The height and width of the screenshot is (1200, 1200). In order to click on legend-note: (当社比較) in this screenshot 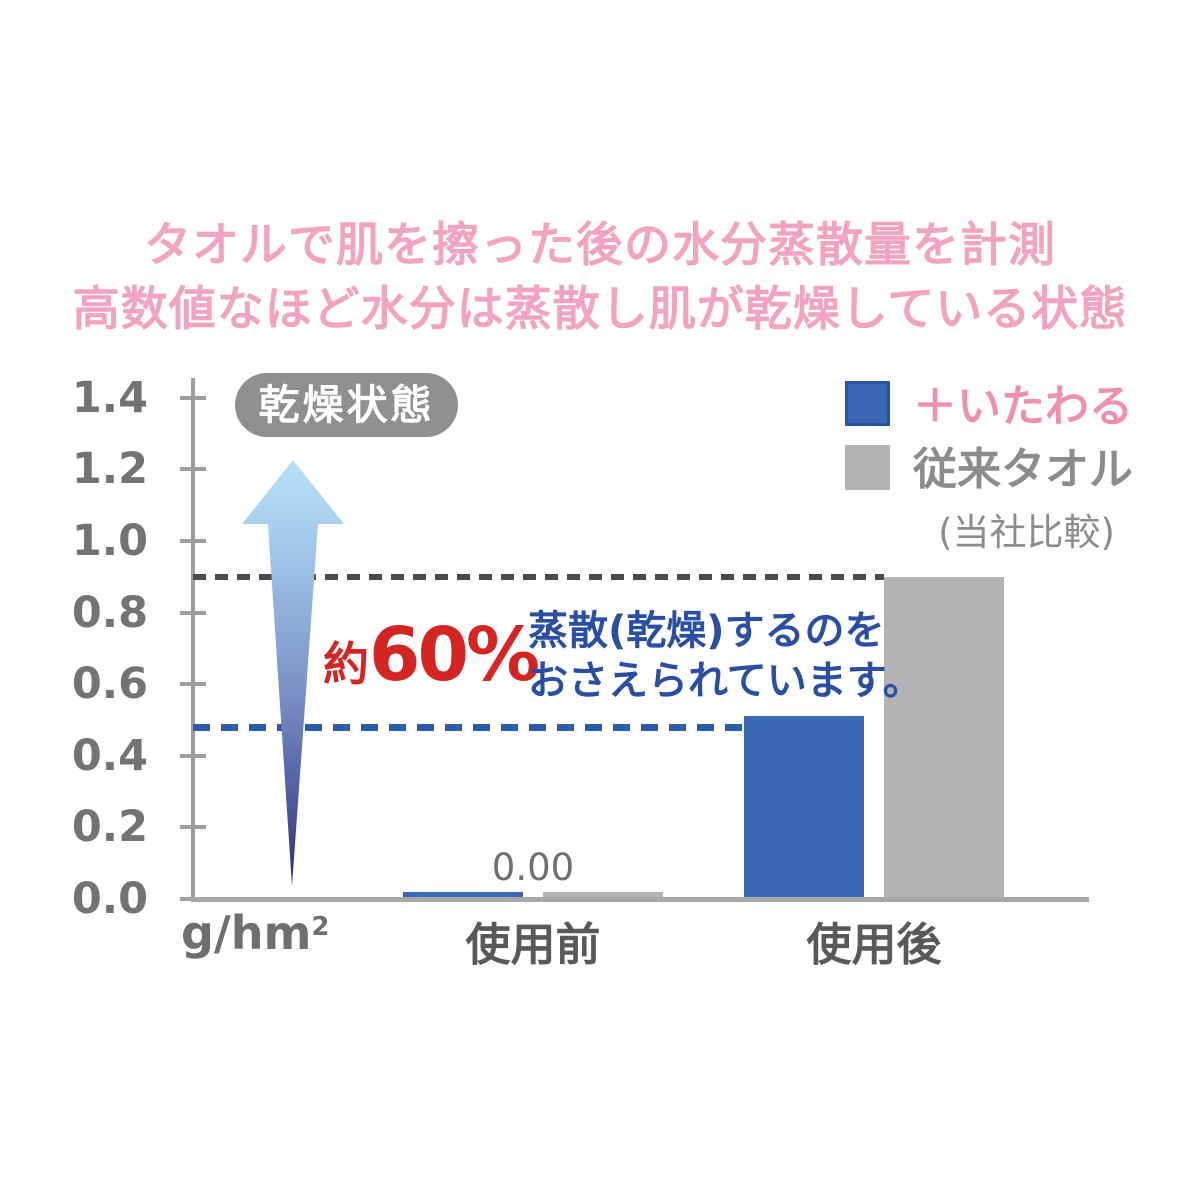, I will do `click(1026, 532)`.